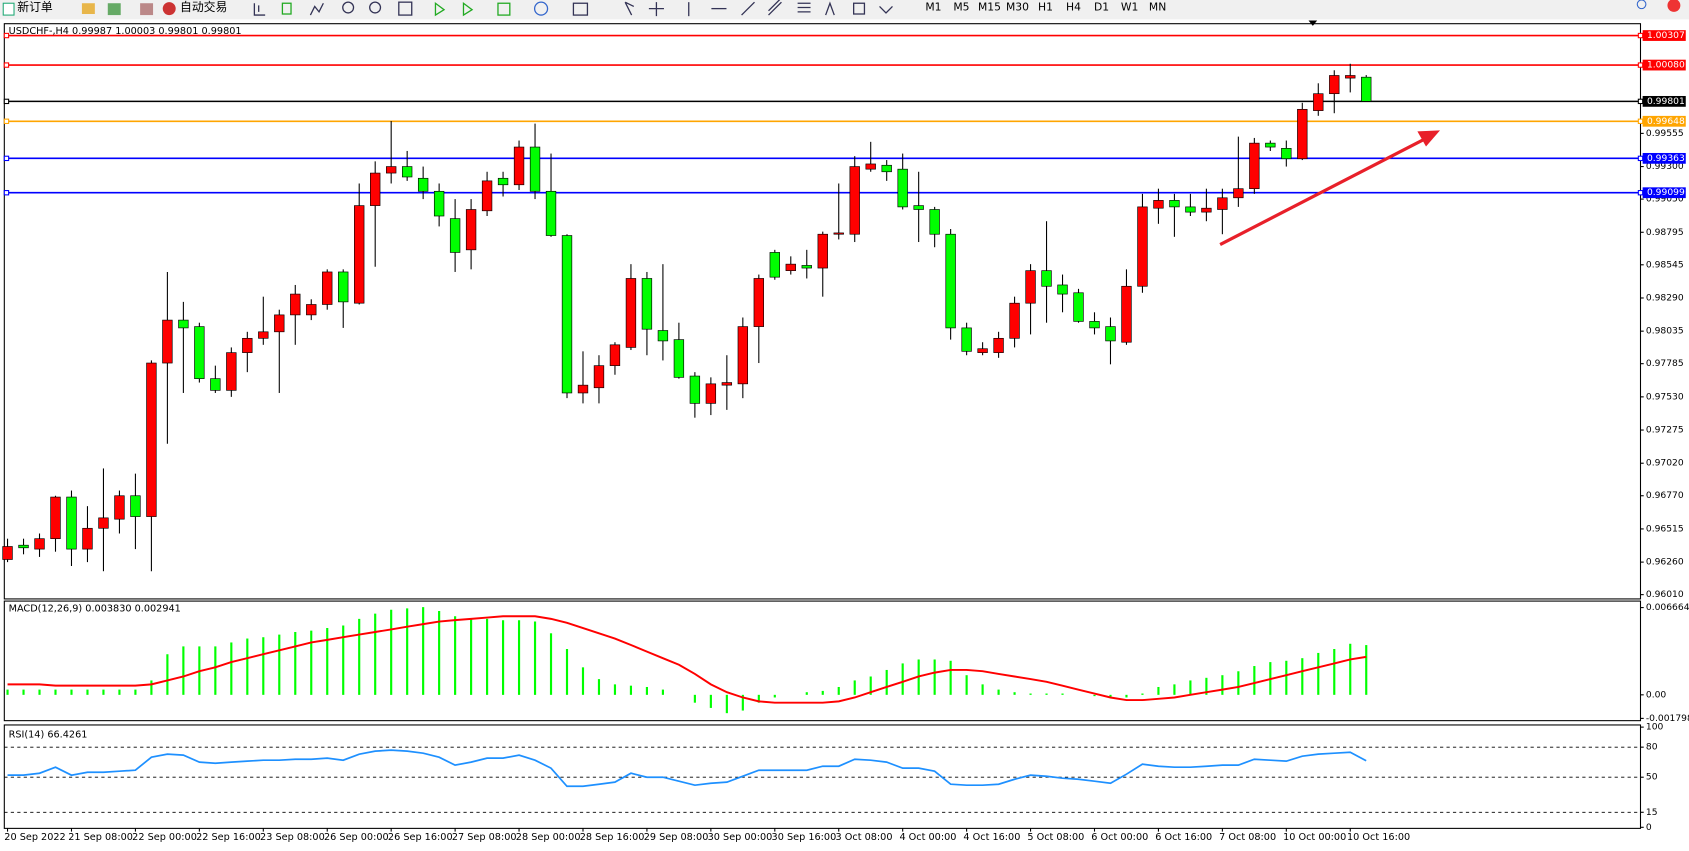 The width and height of the screenshot is (1689, 851). Describe the element at coordinates (580, 9) in the screenshot. I see `templates-icon` at that location.